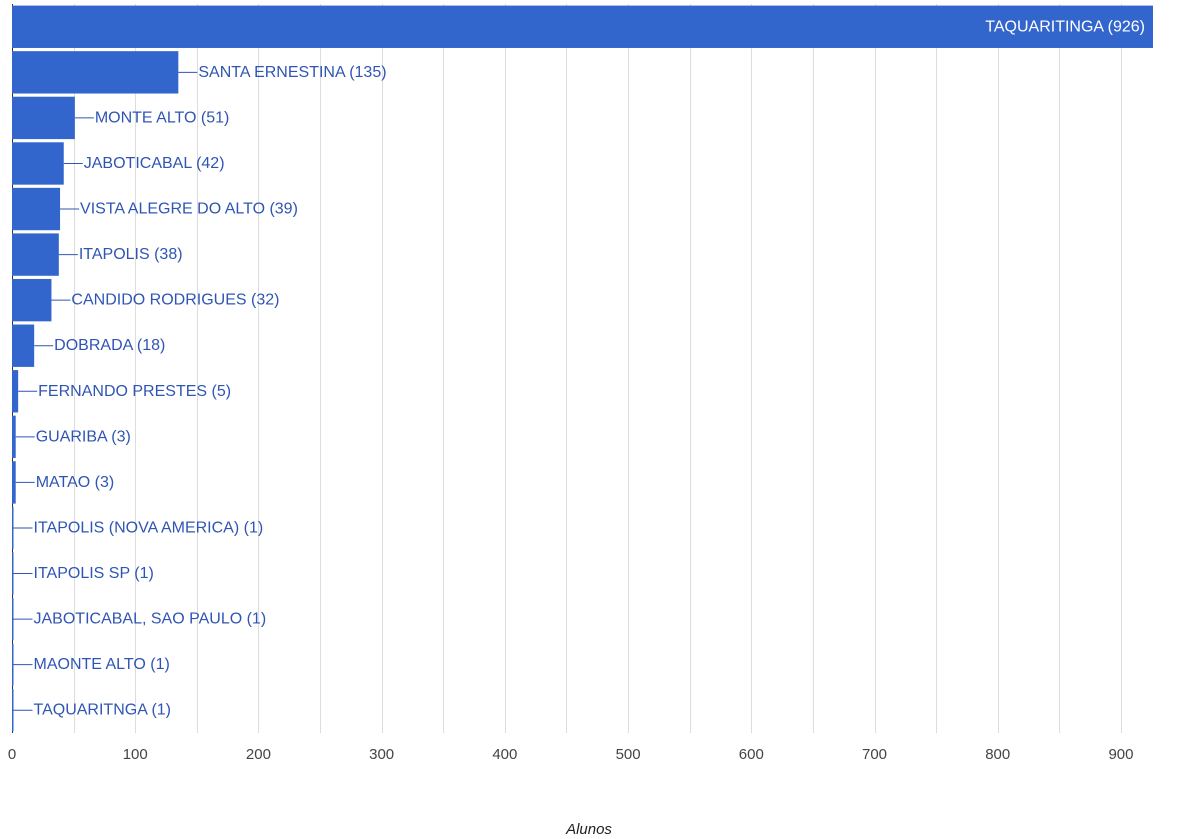 This screenshot has height=839, width=1177. I want to click on bar-label: DOBRADA (18), so click(109, 345).